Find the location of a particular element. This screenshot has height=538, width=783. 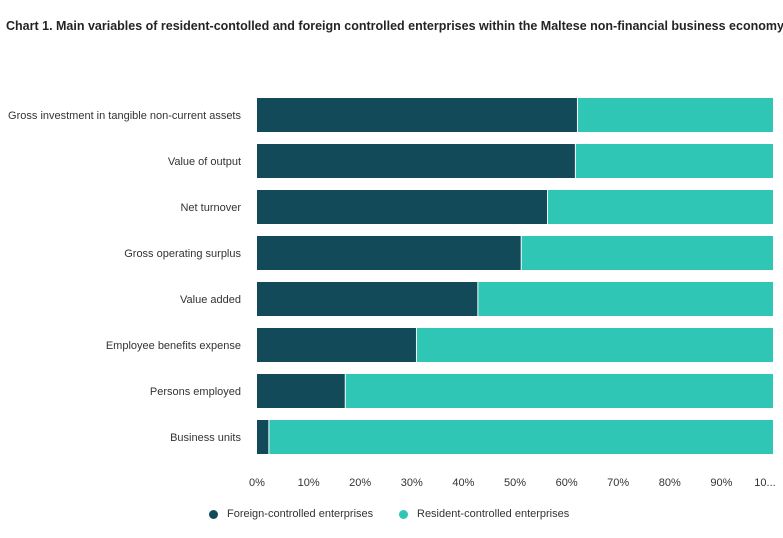

x-tick-label: 70% is located at coordinates (618, 483).